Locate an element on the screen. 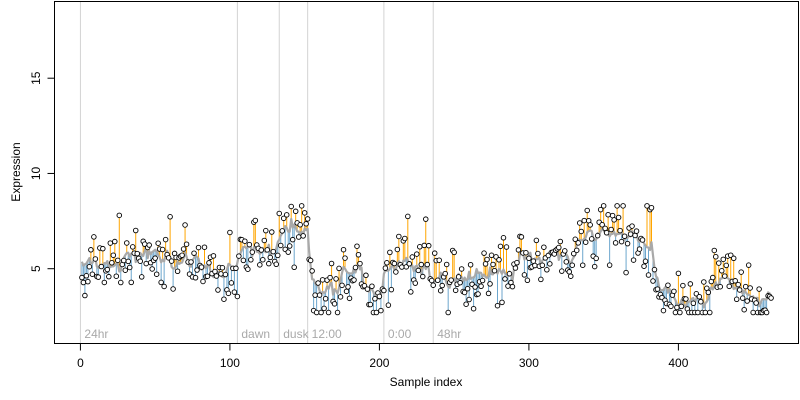  x-tick-label: 300 is located at coordinates (529, 363).